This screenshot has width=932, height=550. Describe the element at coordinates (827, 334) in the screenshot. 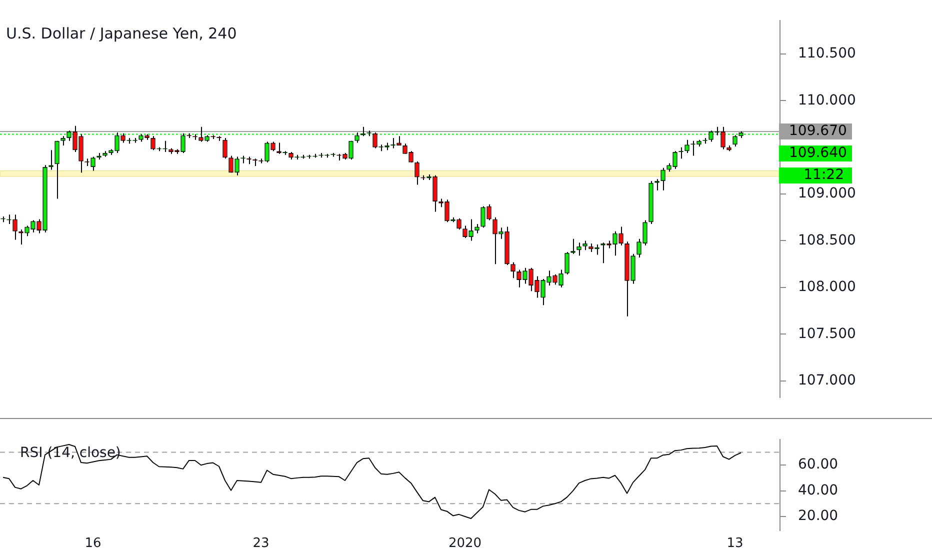

I see `y-tick-label: 107.500` at that location.